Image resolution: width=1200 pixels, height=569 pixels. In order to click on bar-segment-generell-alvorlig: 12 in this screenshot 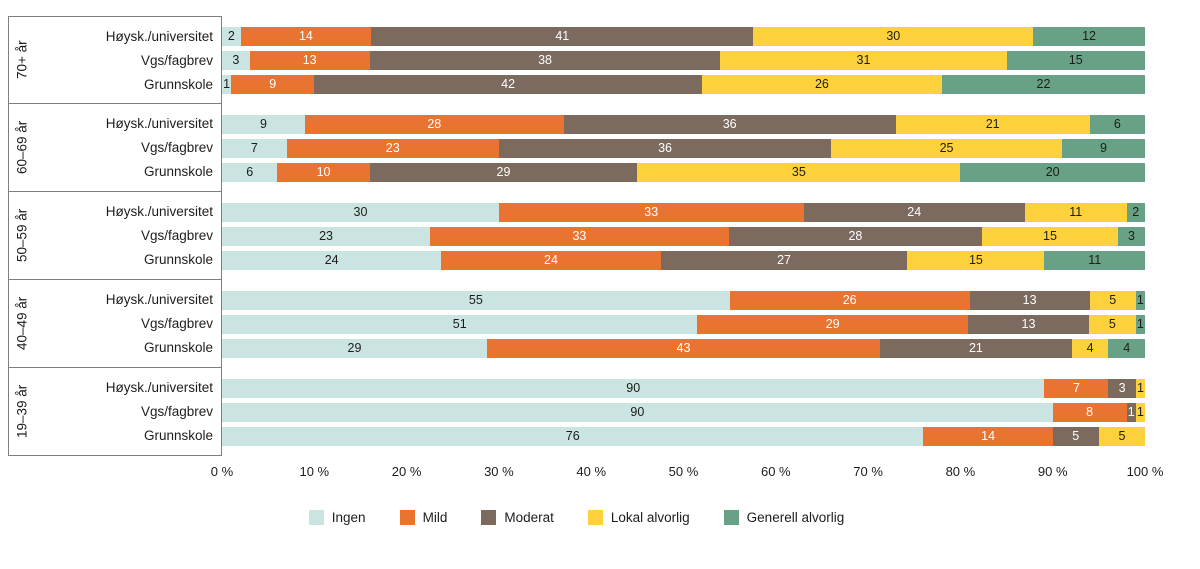, I will do `click(1089, 36)`.